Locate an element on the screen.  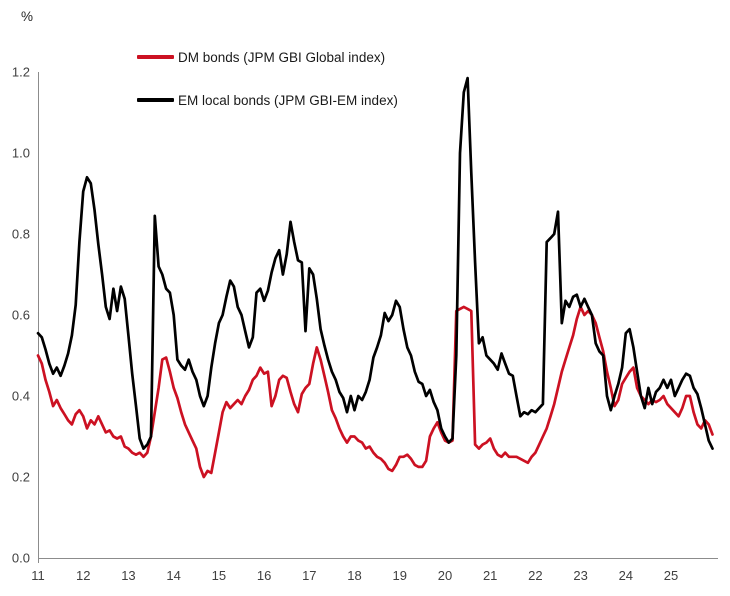
svg-text: 19 is located at coordinates (400, 575).